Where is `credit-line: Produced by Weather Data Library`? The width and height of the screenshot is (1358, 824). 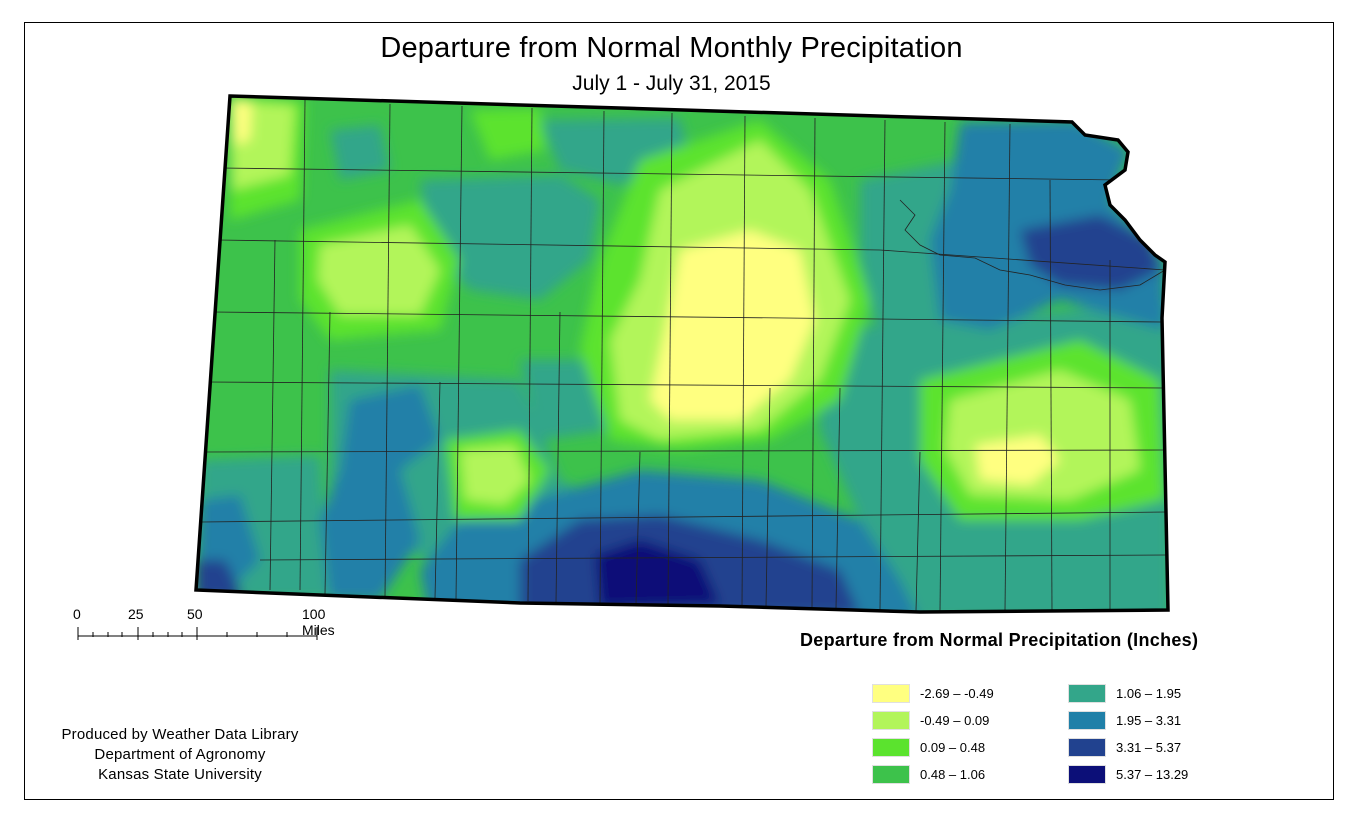 credit-line: Produced by Weather Data Library is located at coordinates (180, 734).